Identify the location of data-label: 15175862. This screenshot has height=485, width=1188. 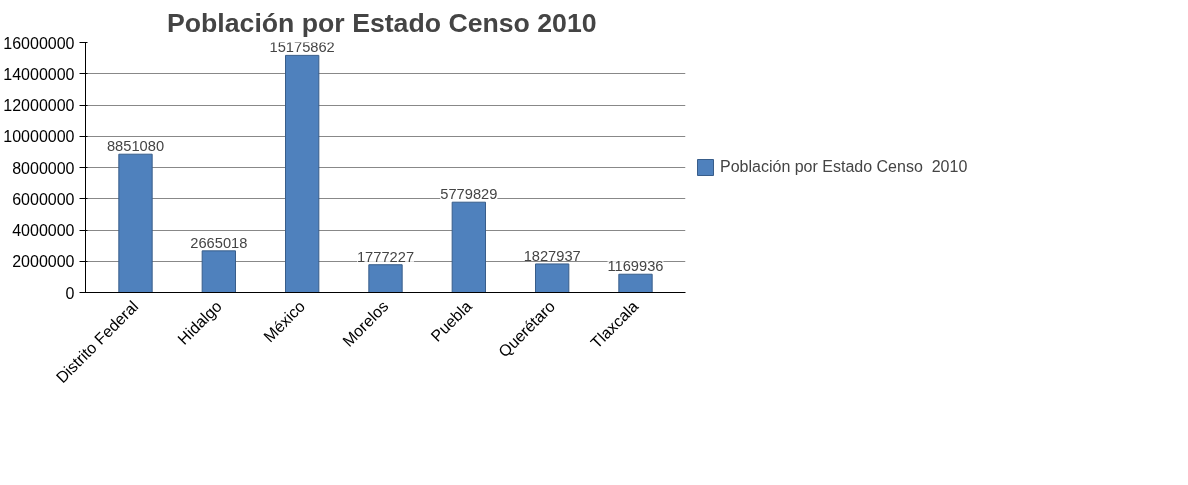
(302, 47).